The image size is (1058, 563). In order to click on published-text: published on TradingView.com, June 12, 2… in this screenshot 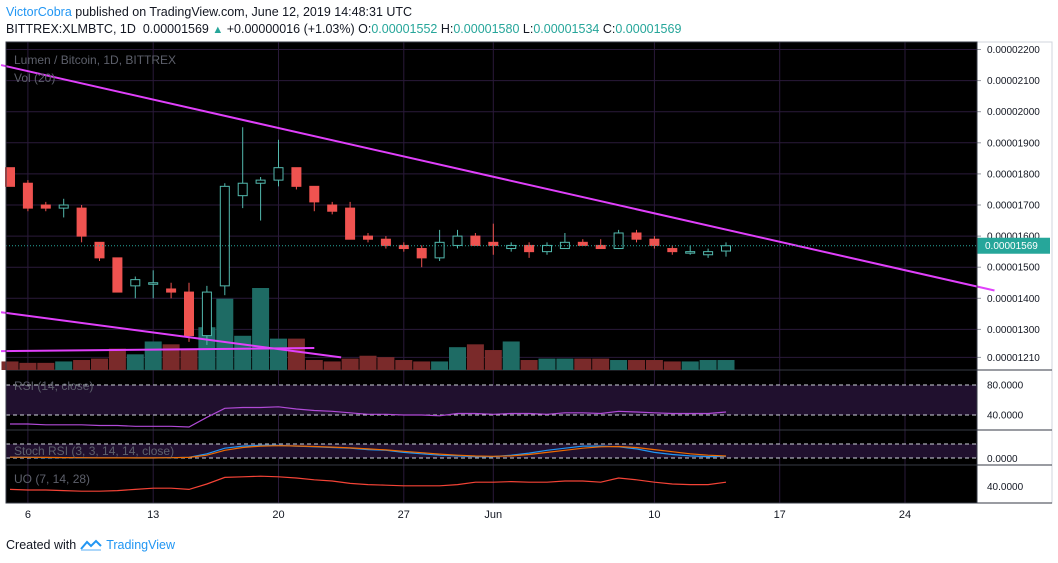, I will do `click(244, 12)`.